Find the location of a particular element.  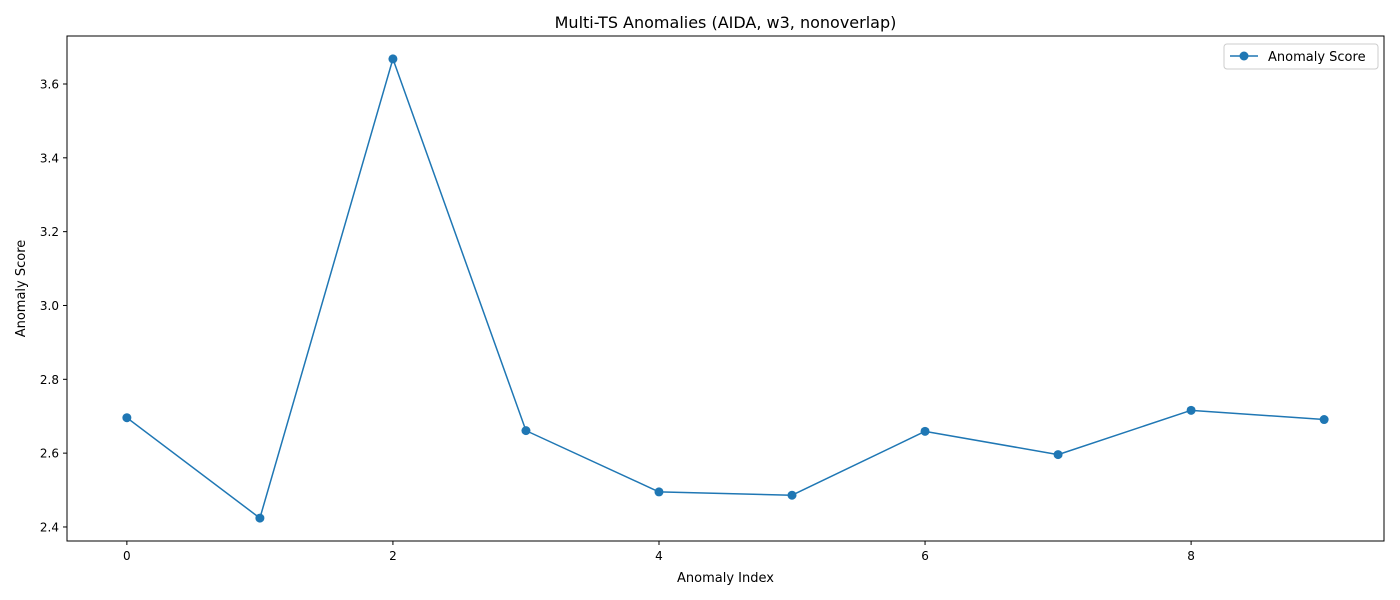

legend: Anomaly Score is located at coordinates (1301, 56).